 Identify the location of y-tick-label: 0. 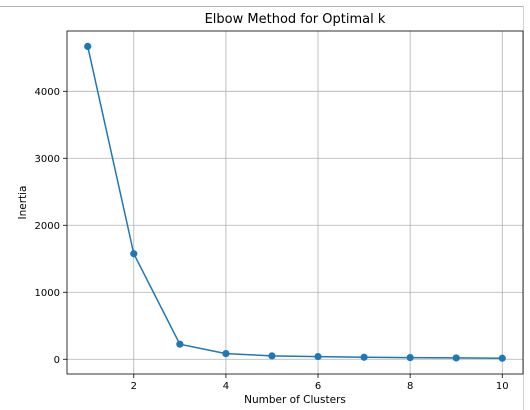
(57, 360).